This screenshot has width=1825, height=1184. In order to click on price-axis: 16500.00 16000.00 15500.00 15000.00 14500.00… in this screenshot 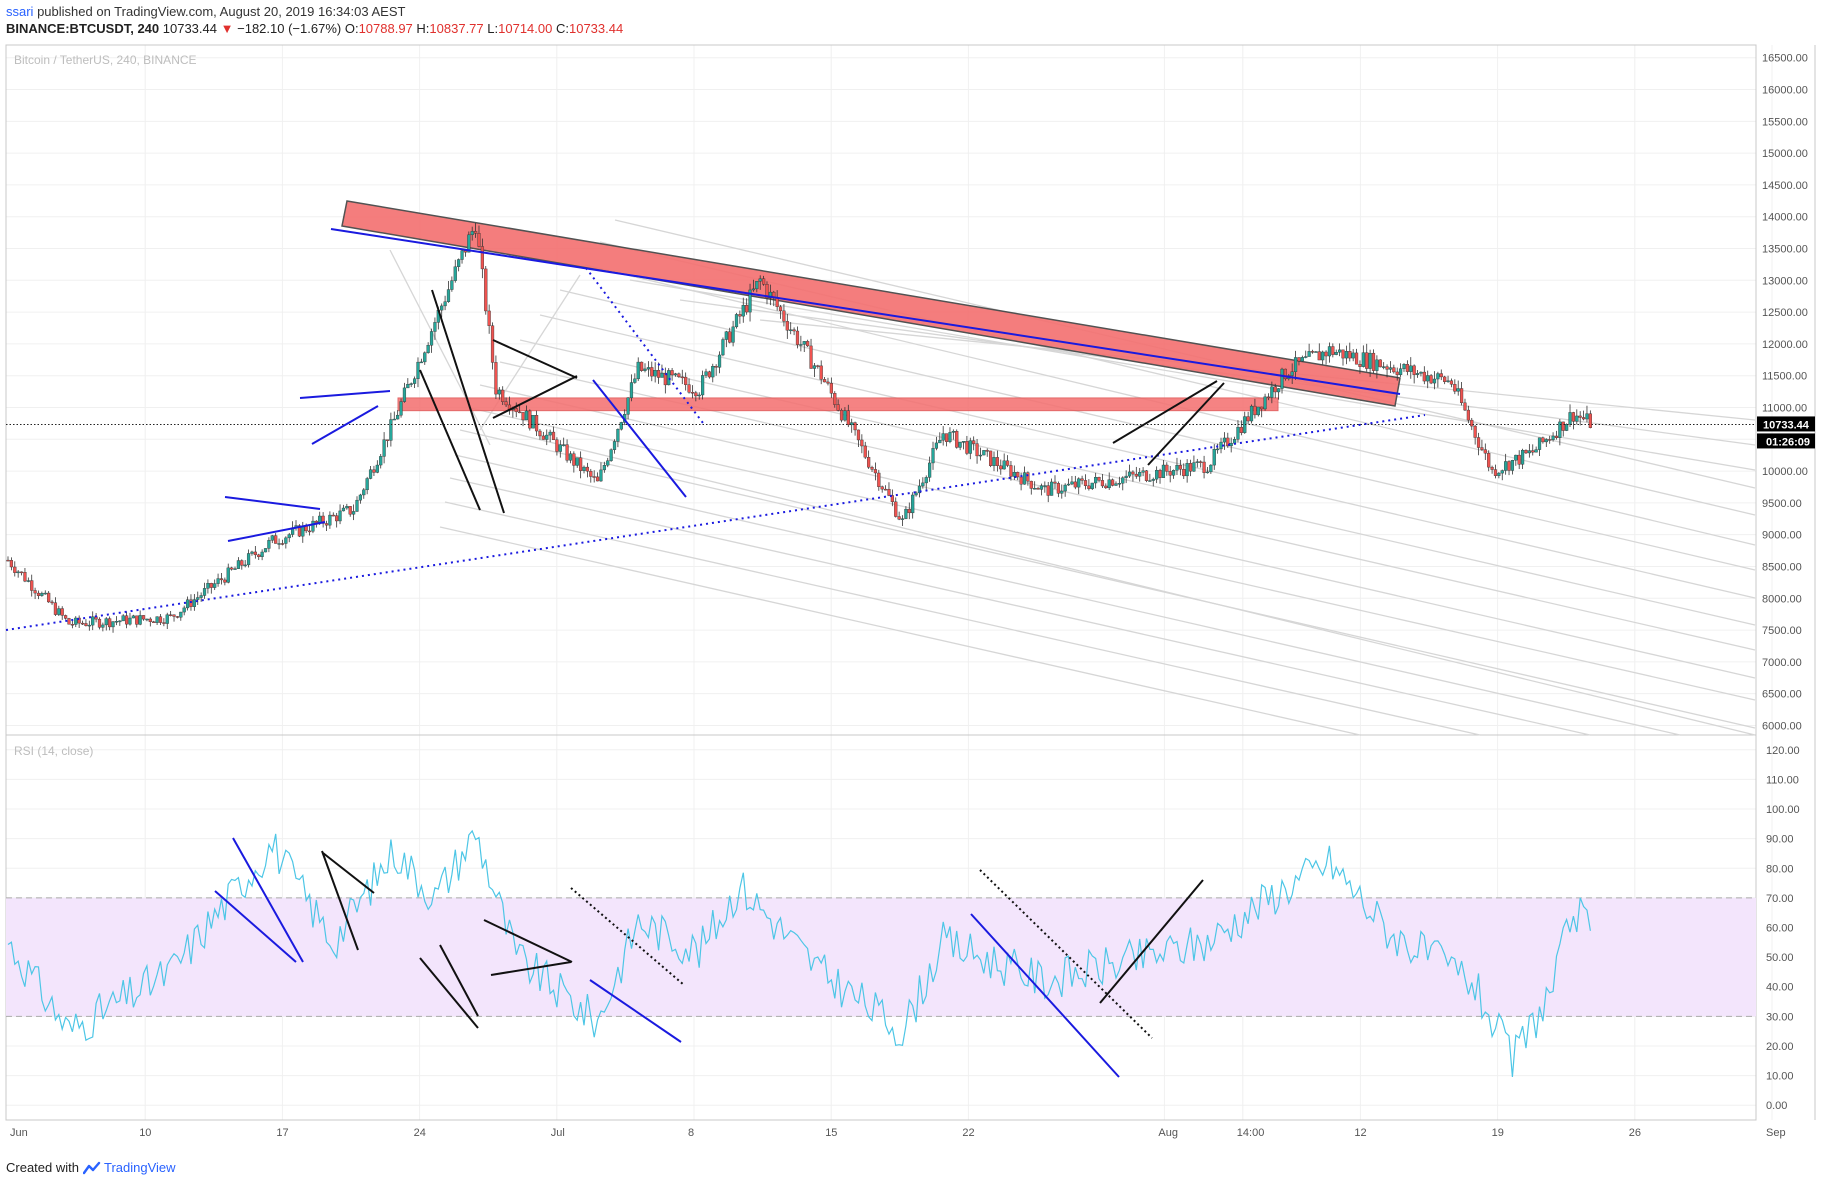, I will do `click(1785, 393)`.